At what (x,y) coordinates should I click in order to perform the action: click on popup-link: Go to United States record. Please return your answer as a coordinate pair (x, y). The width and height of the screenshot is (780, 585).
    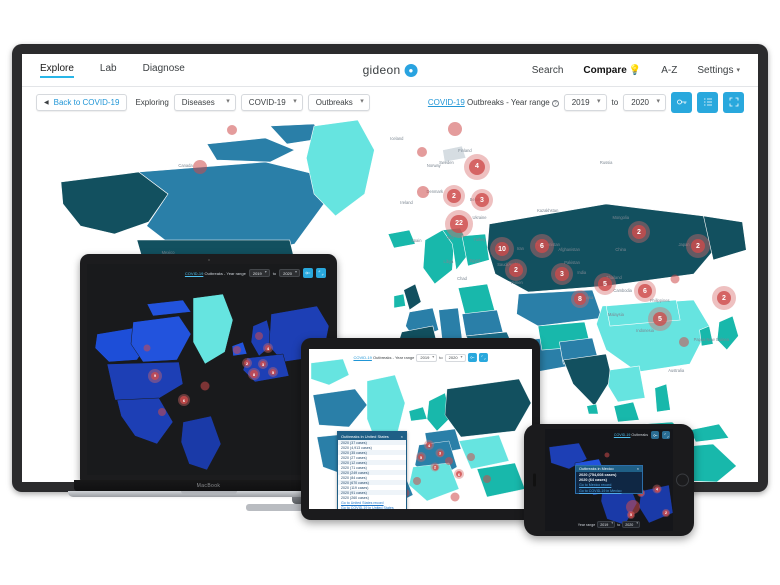
    Looking at the image, I should click on (362, 502).